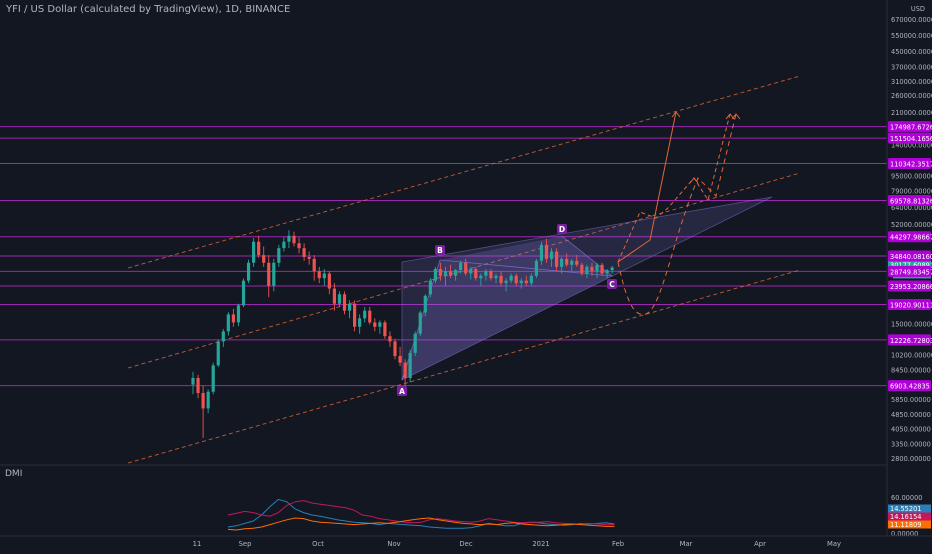 This screenshot has height=554, width=932. I want to click on level-label: 174987.67262, so click(911, 128).